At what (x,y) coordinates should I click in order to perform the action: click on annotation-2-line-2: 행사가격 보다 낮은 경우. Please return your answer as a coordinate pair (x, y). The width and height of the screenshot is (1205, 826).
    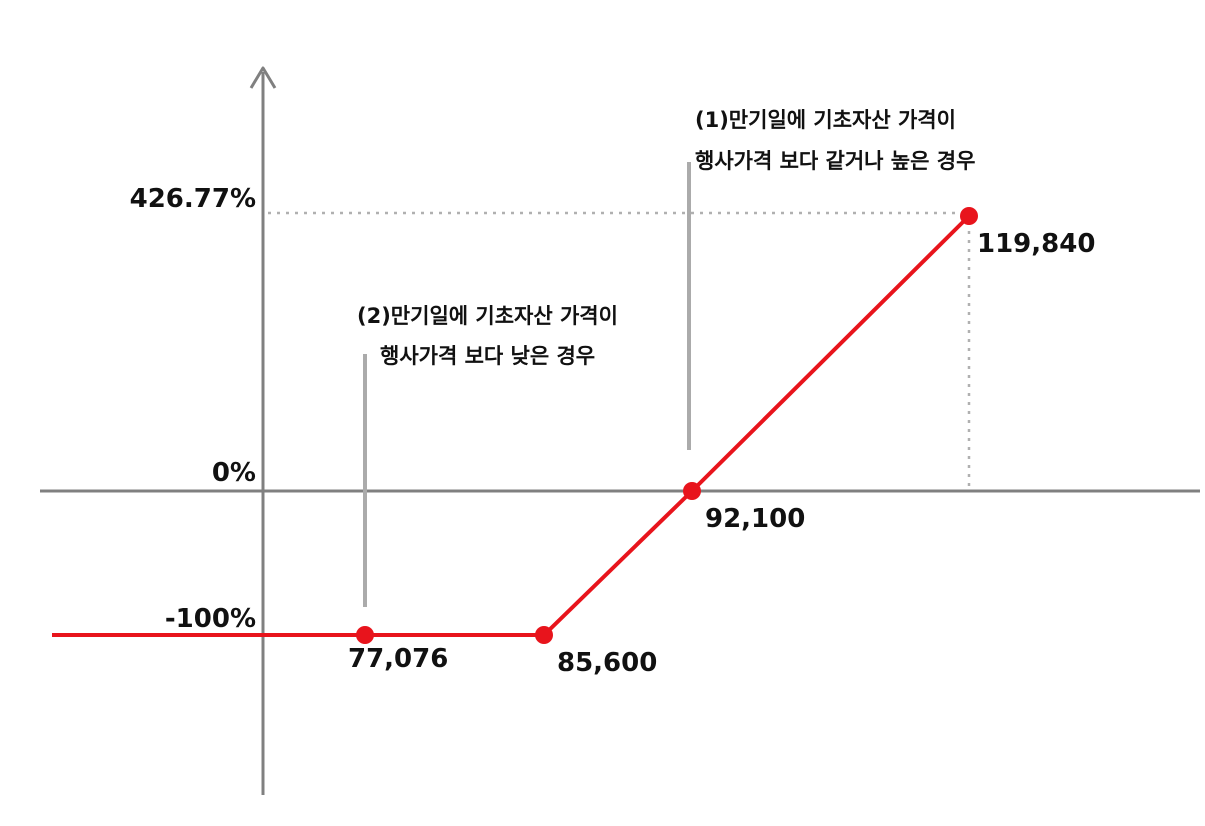
    Looking at the image, I should click on (487, 356).